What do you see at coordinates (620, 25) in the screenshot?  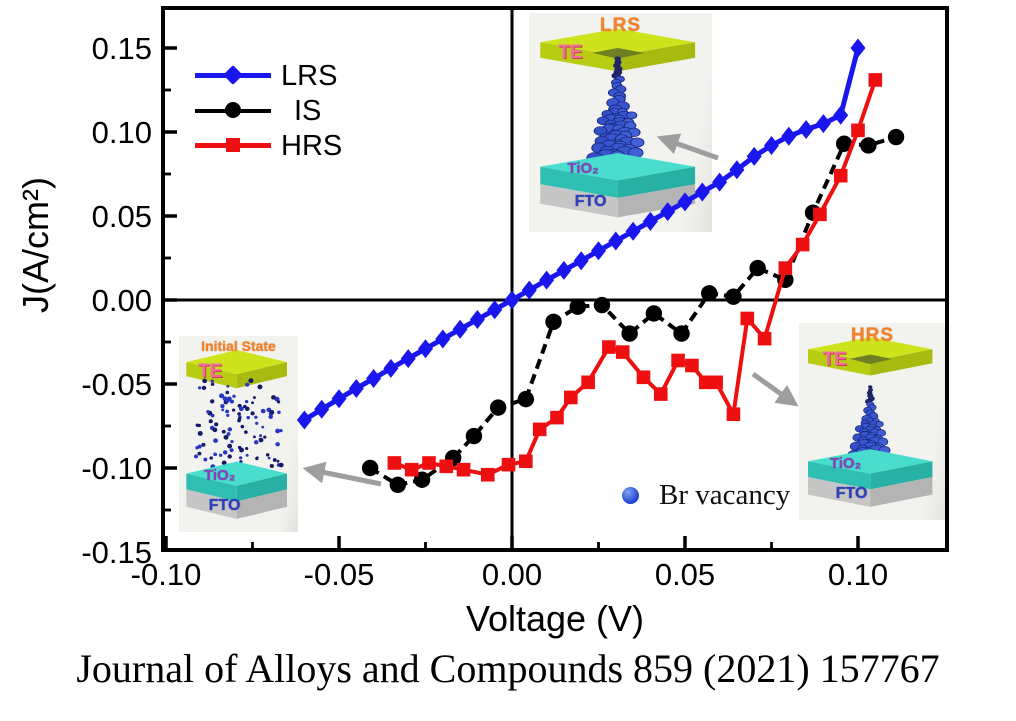 I see `inset-state-label: LRS` at bounding box center [620, 25].